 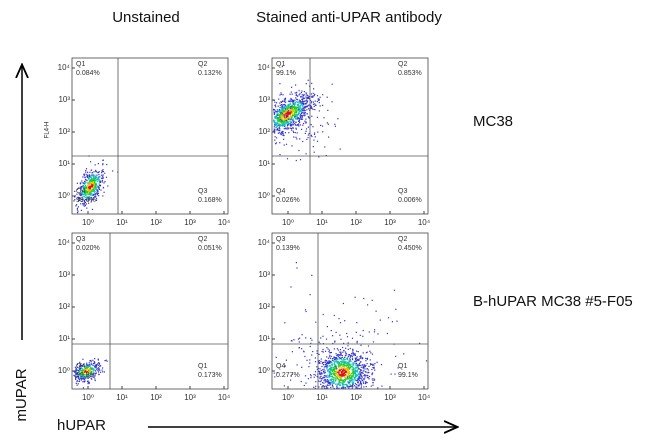 What do you see at coordinates (88, 73) in the screenshot?
I see `quadrant-percent: 0.084%` at bounding box center [88, 73].